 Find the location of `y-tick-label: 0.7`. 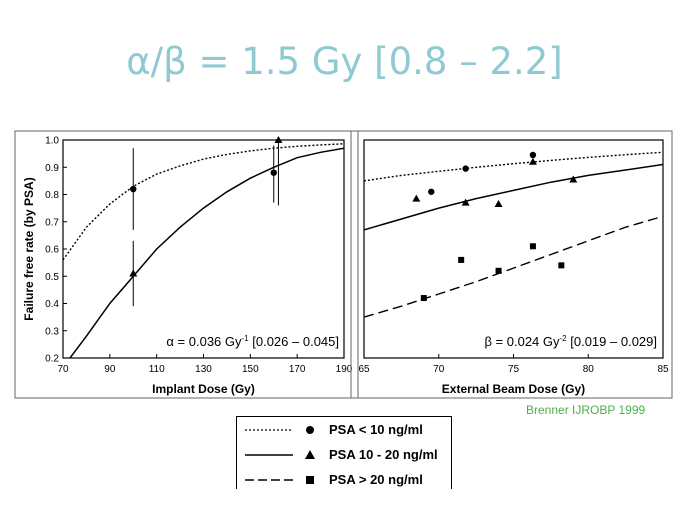

y-tick-label: 0.7 is located at coordinates (52, 222).